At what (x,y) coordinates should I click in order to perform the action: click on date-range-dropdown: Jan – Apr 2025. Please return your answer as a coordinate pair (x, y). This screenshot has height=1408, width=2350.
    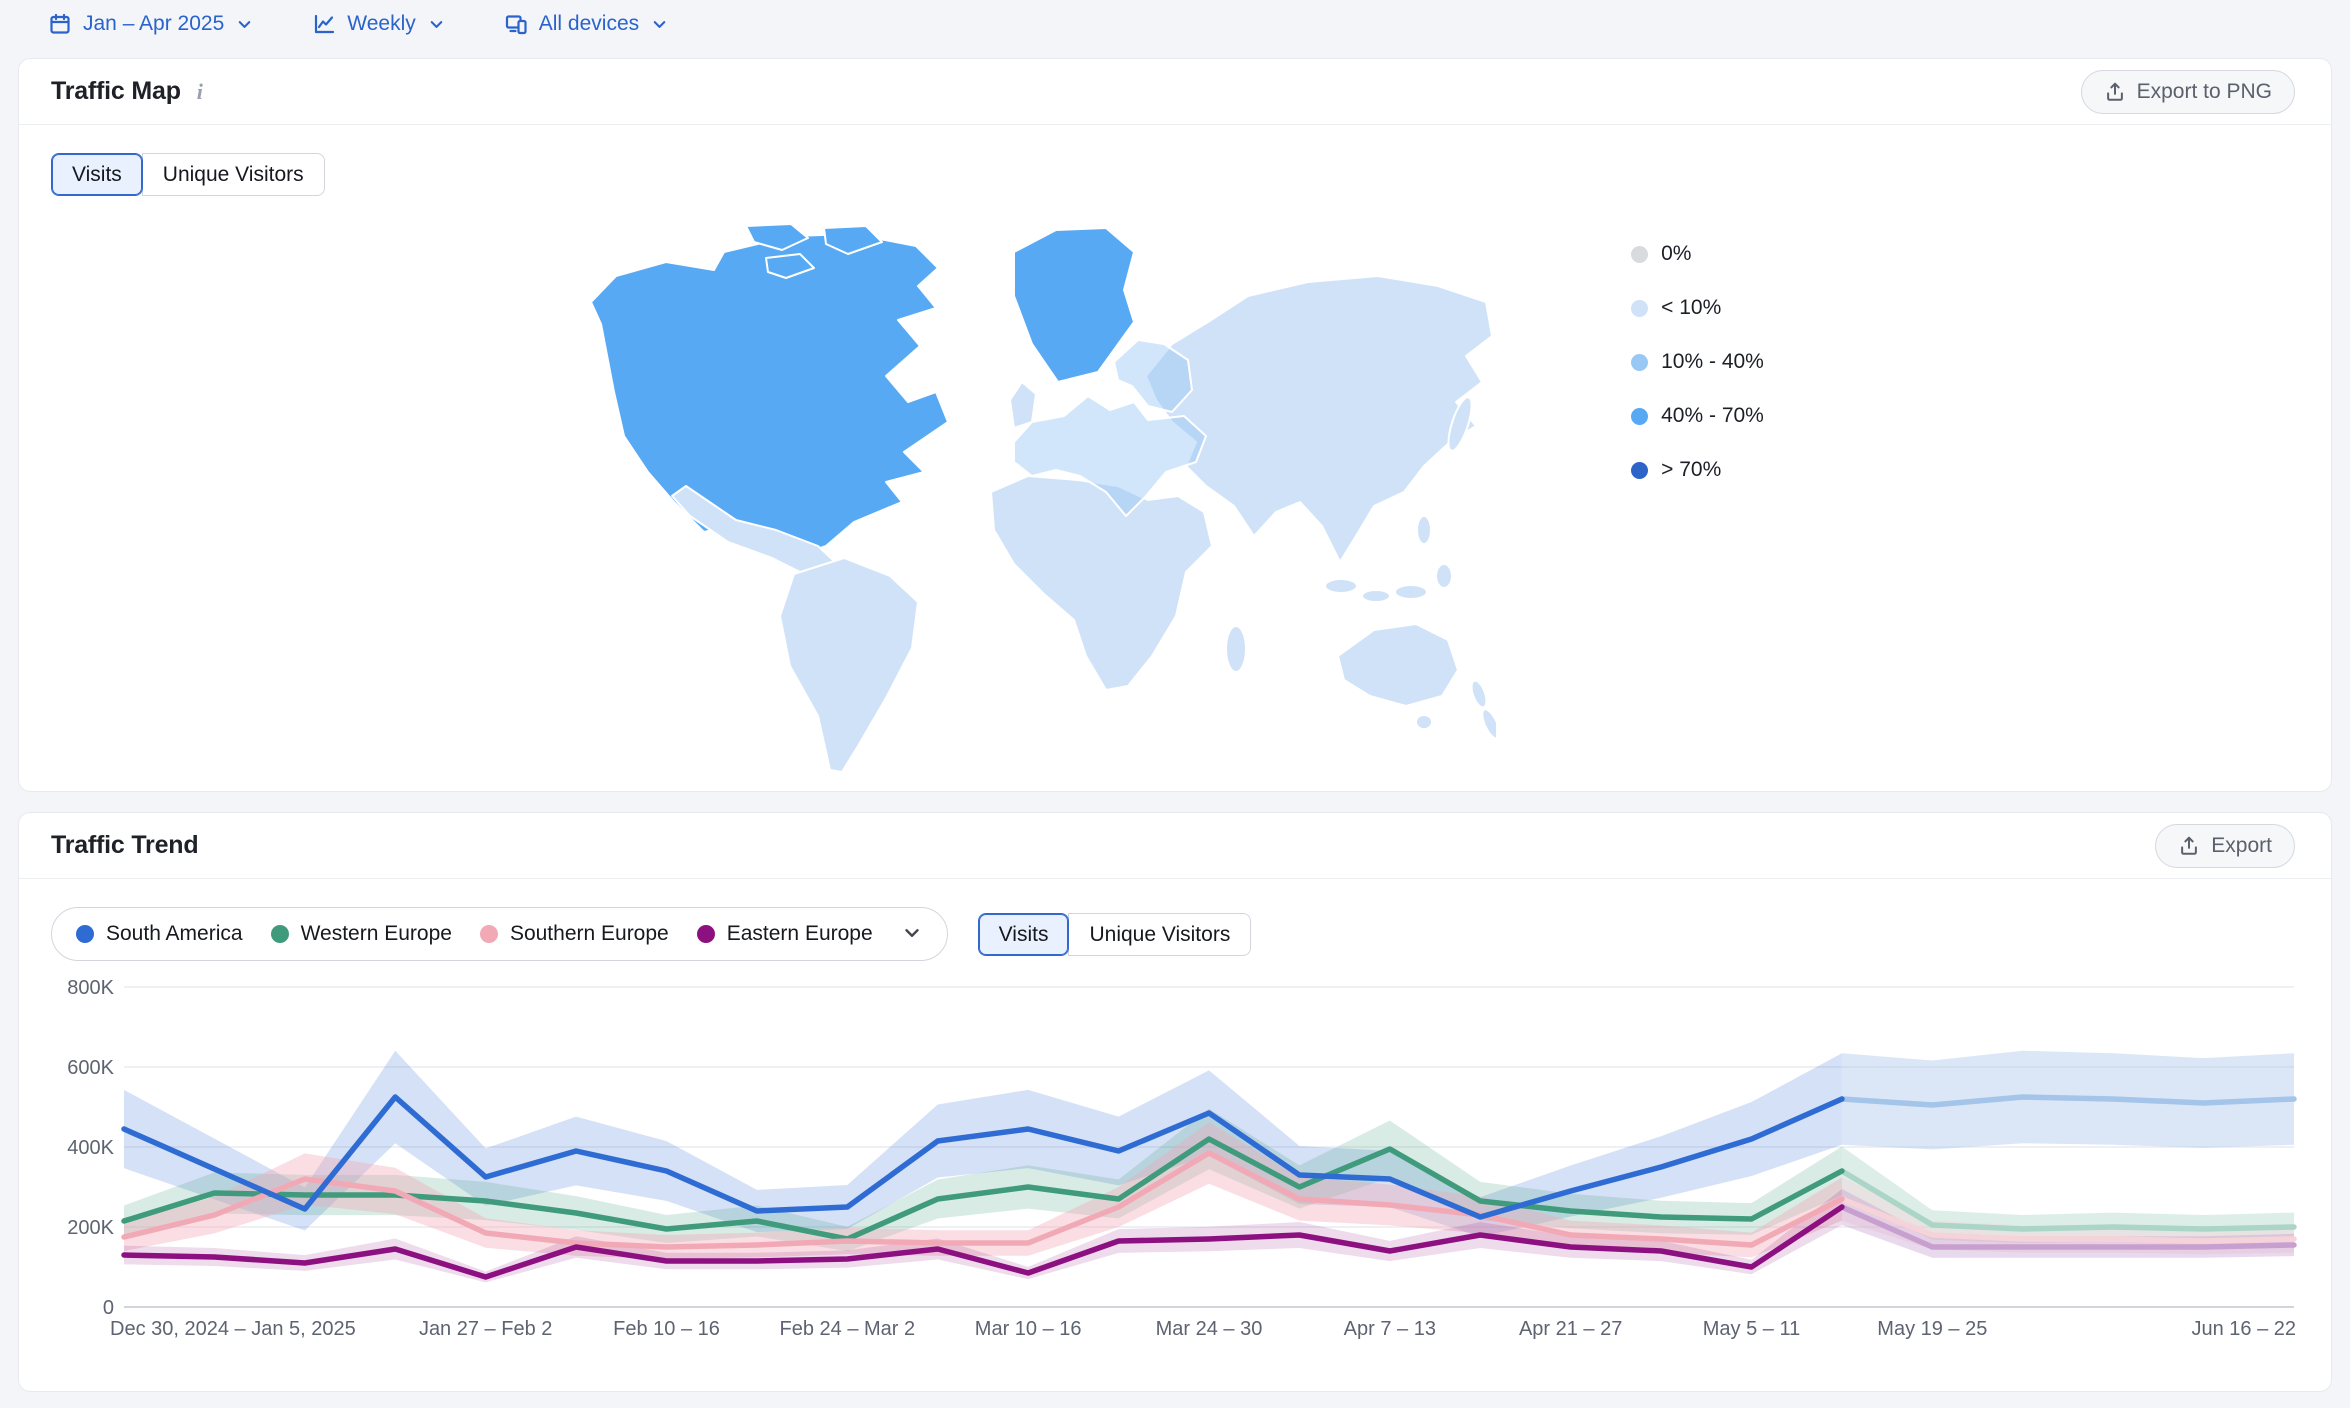
    Looking at the image, I should click on (151, 24).